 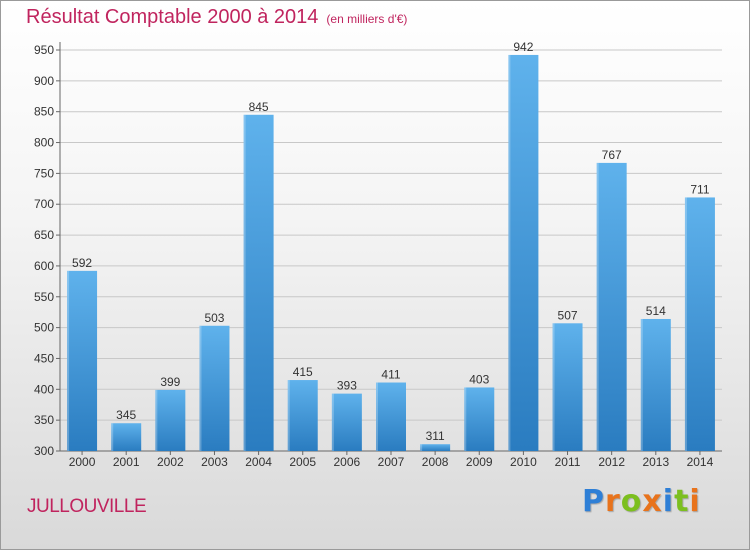 What do you see at coordinates (126, 462) in the screenshot?
I see `x-tick-label-2001: 2001` at bounding box center [126, 462].